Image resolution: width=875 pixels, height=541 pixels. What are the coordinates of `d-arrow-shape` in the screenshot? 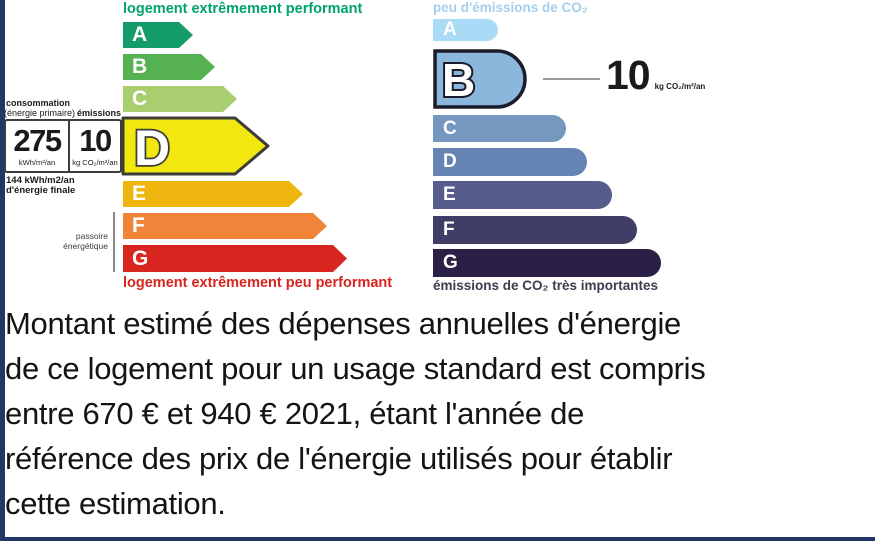 It's located at (195, 146).